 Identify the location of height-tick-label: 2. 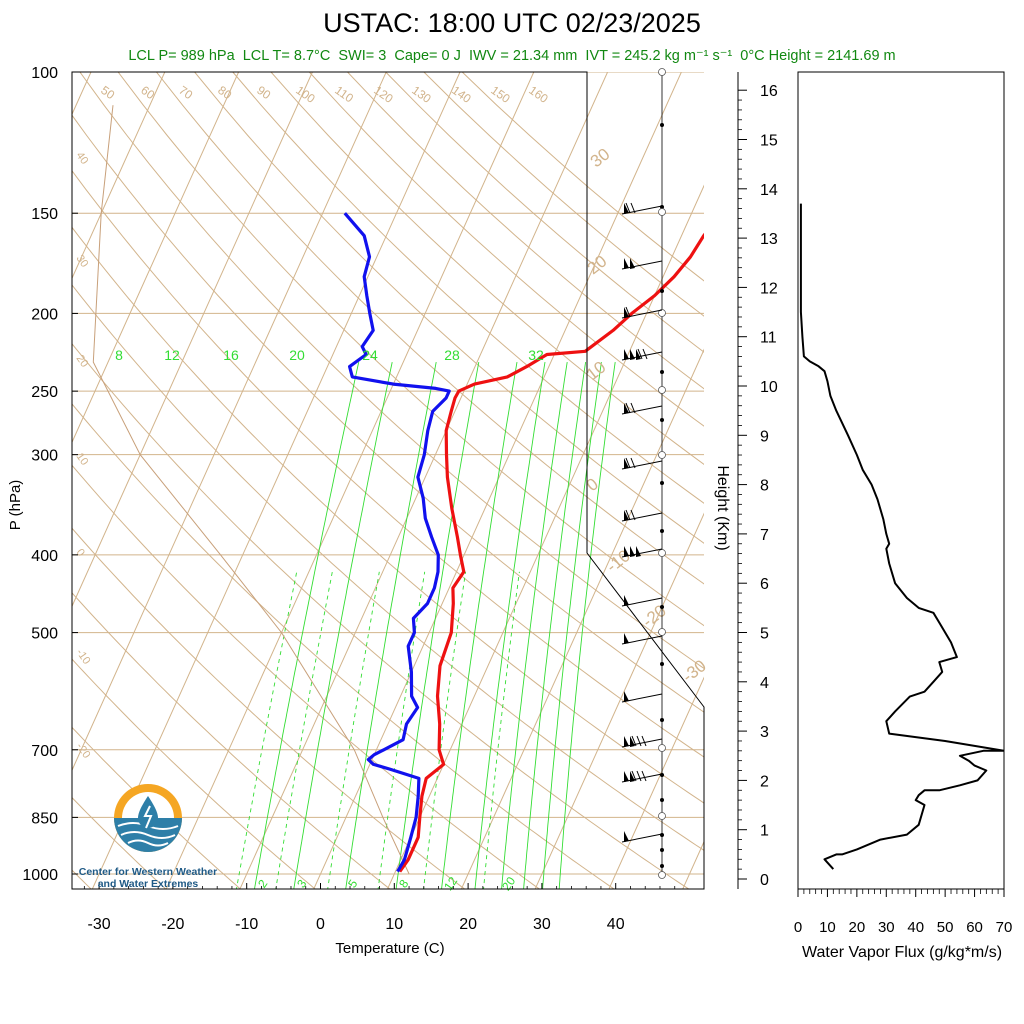
(764, 781).